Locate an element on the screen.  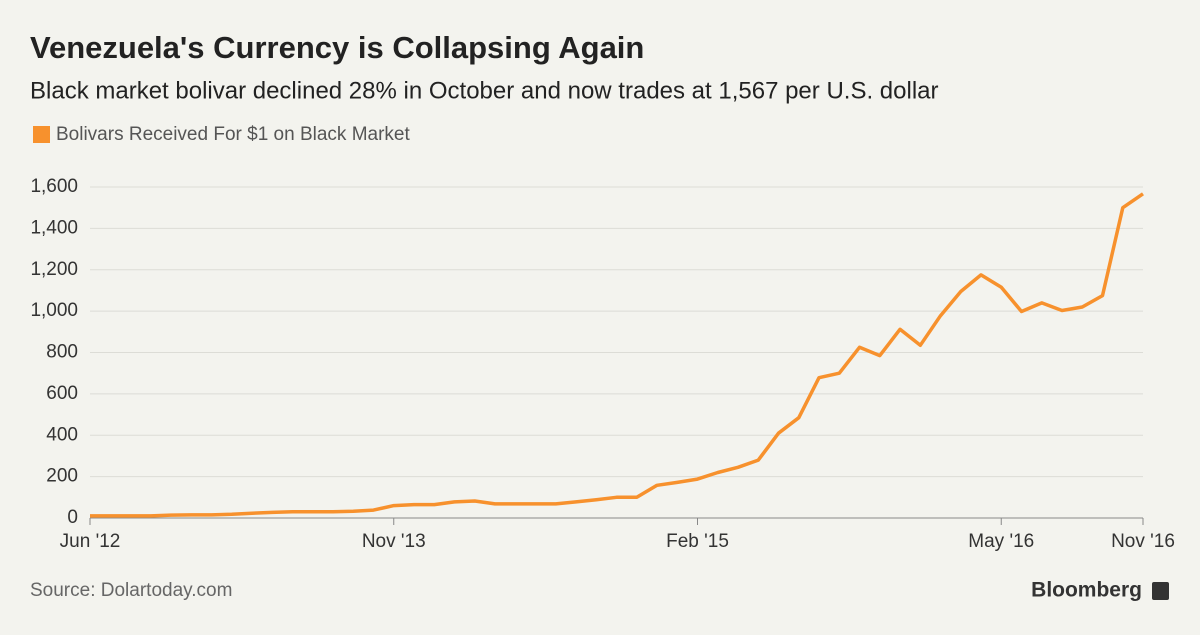
y-tick-label: 400 is located at coordinates (62, 434).